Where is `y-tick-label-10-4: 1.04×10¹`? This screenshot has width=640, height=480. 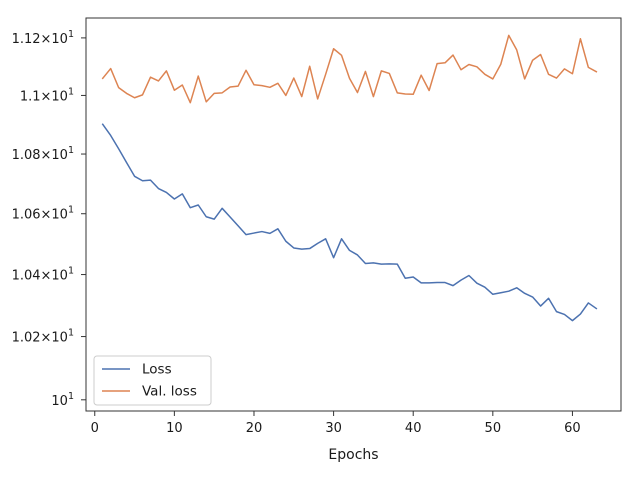 y-tick-label-10-4: 1.04×10¹ is located at coordinates (43, 275).